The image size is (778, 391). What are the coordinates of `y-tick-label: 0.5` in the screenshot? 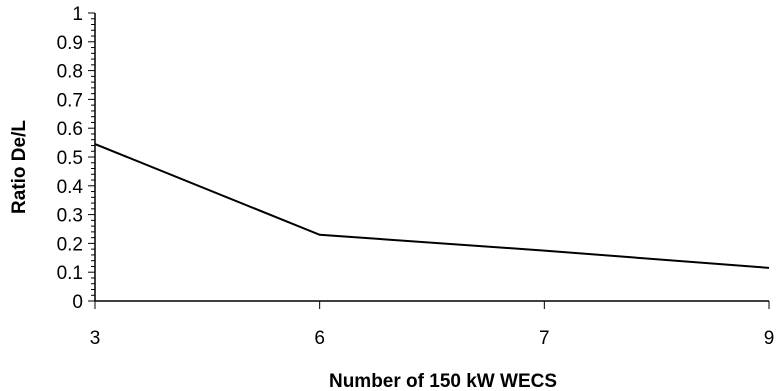 It's located at (70, 158).